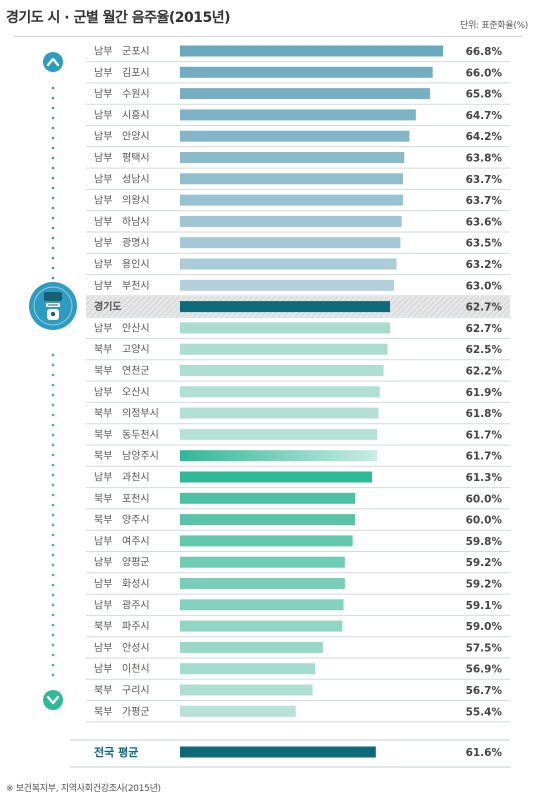 The height and width of the screenshot is (802, 536). What do you see at coordinates (298, 96) in the screenshot?
I see `table-row: 남부 수원시 65.8%` at bounding box center [298, 96].